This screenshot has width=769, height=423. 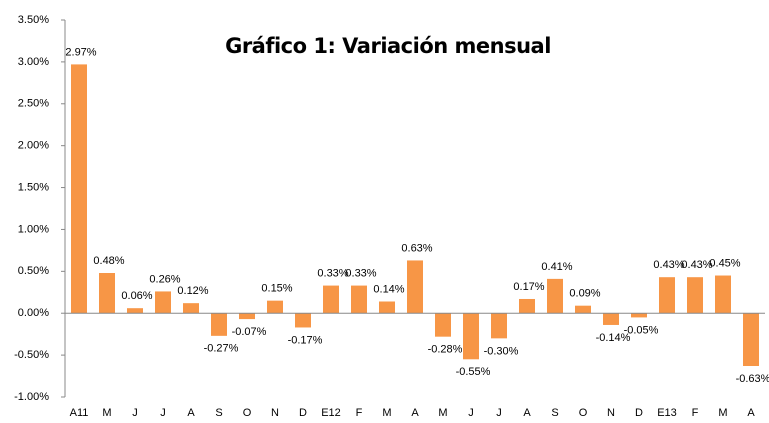 I want to click on y-tick-label: 0.00%, so click(x=33, y=313).